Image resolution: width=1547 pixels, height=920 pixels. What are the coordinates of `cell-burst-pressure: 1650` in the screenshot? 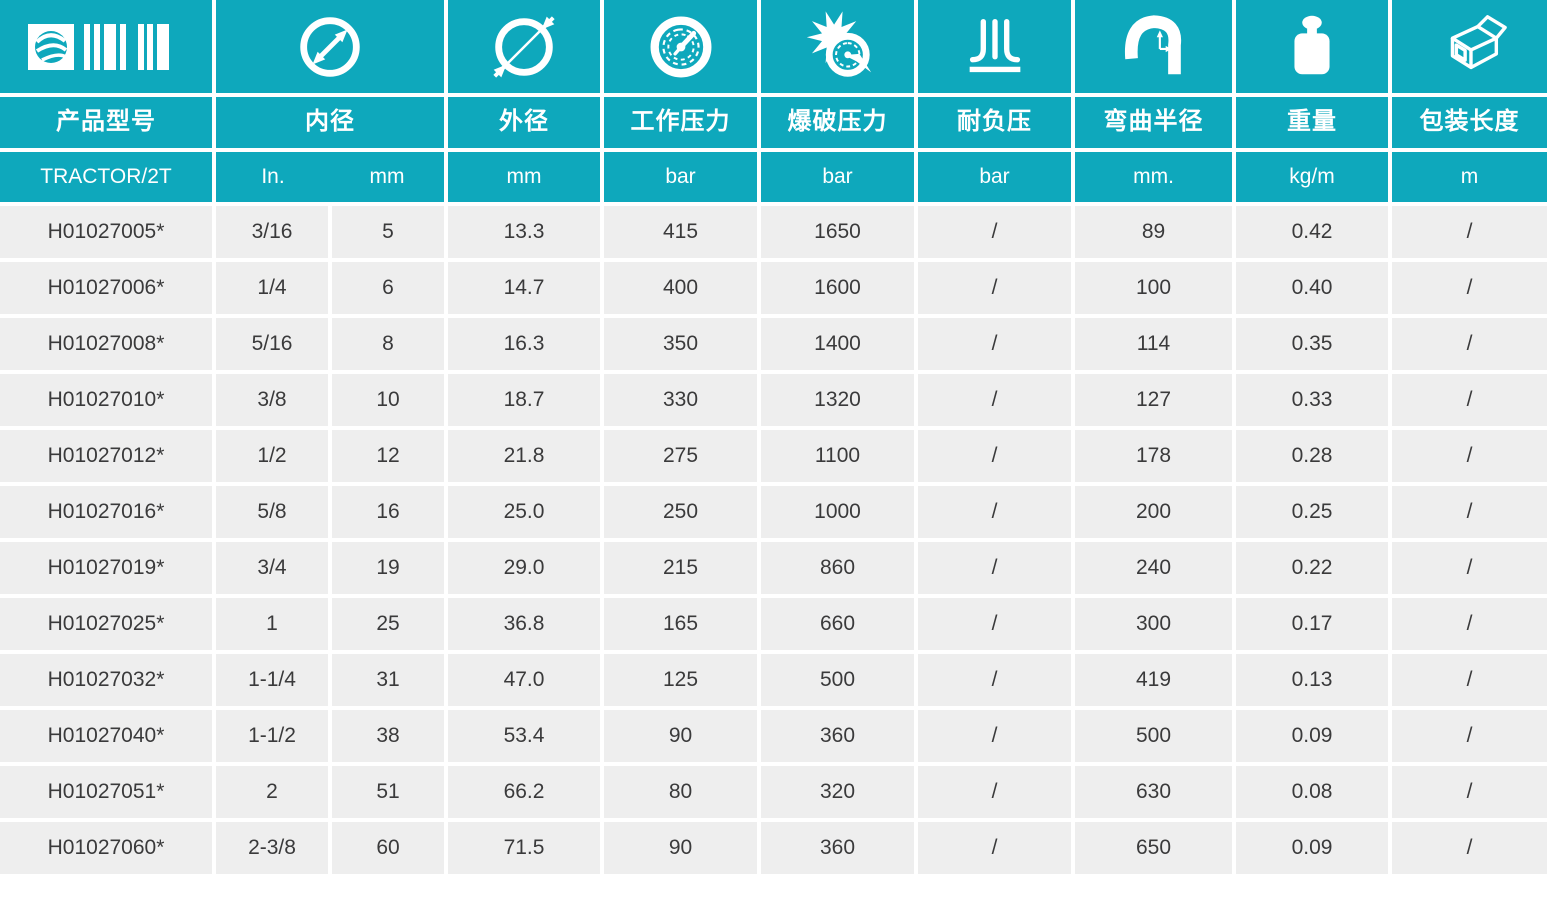 It's located at (837, 232).